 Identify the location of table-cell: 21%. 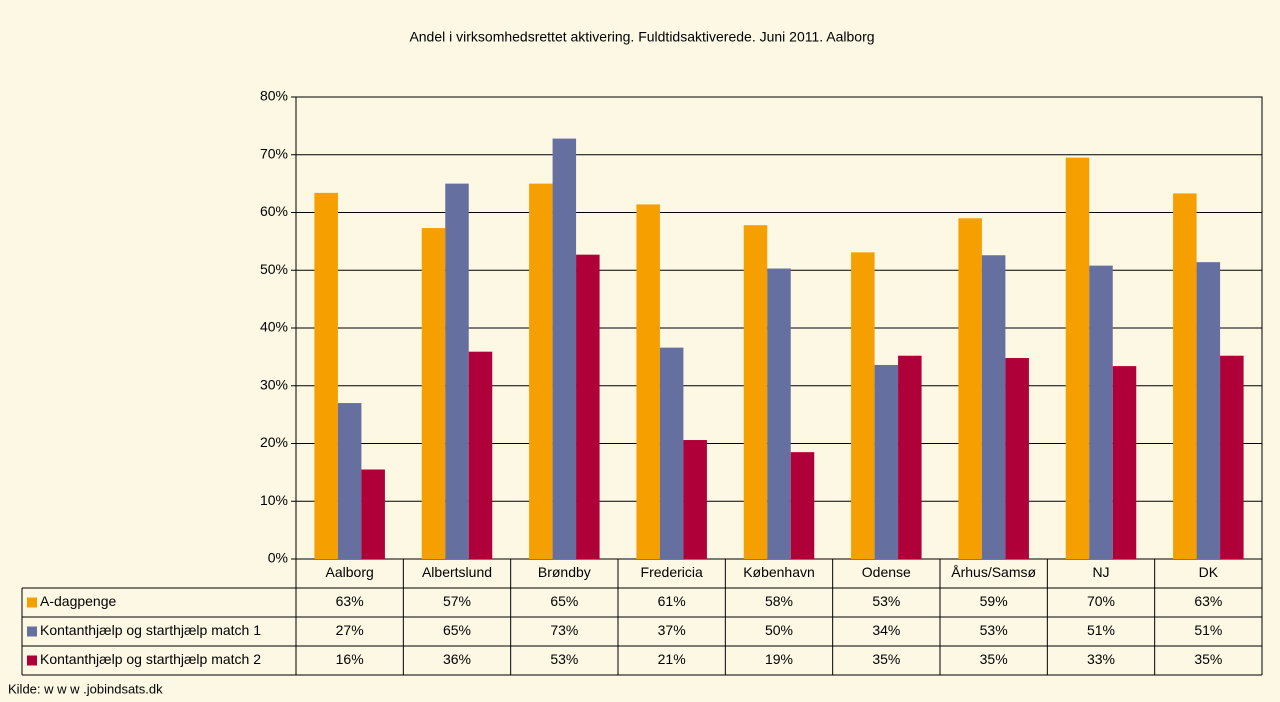
(672, 659).